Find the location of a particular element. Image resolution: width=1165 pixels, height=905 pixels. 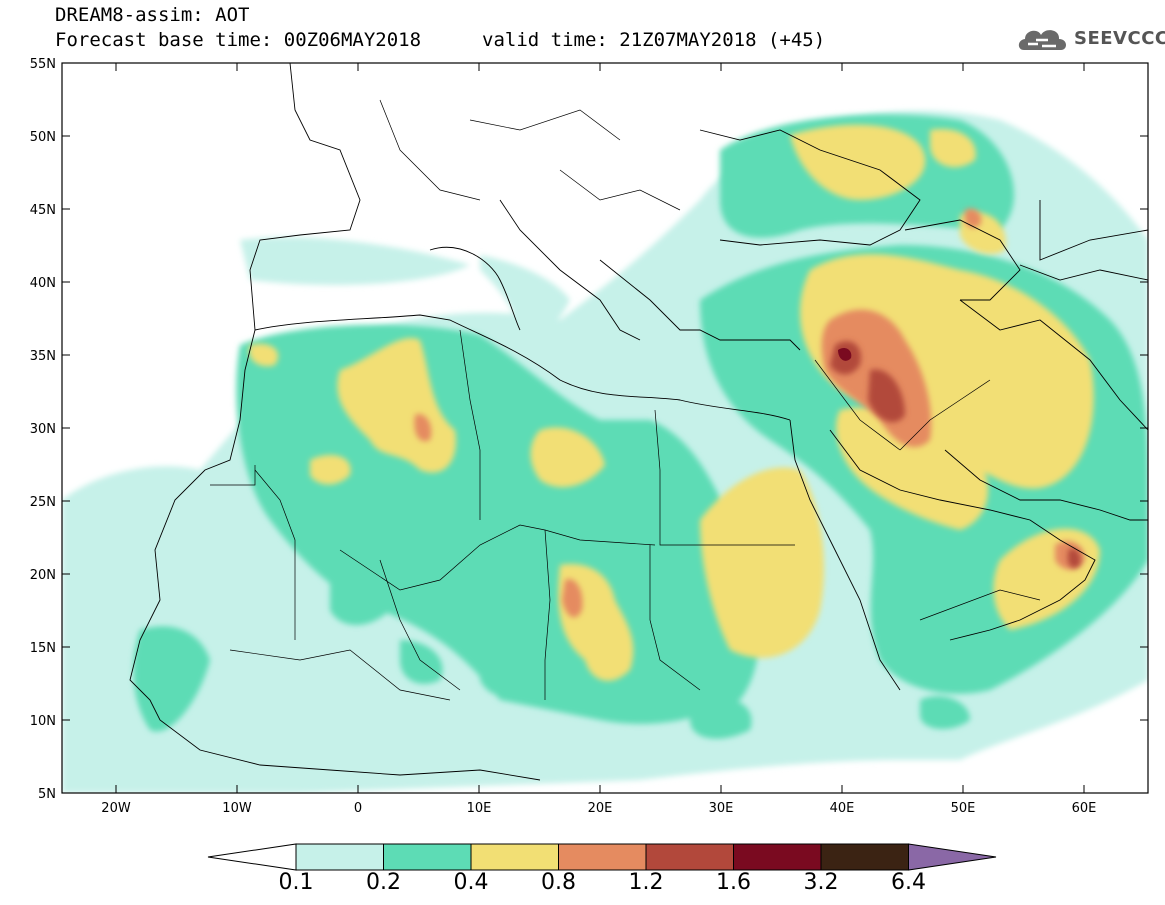

colorbar-high-arrow is located at coordinates (952, 857).